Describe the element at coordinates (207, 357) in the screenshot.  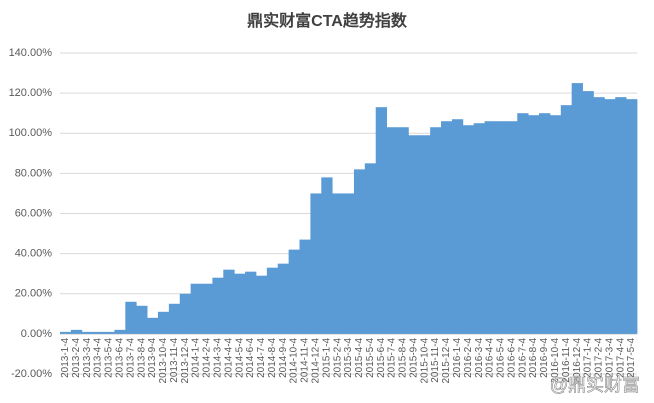
I see `x-tick-label: 2014-2-4` at that location.